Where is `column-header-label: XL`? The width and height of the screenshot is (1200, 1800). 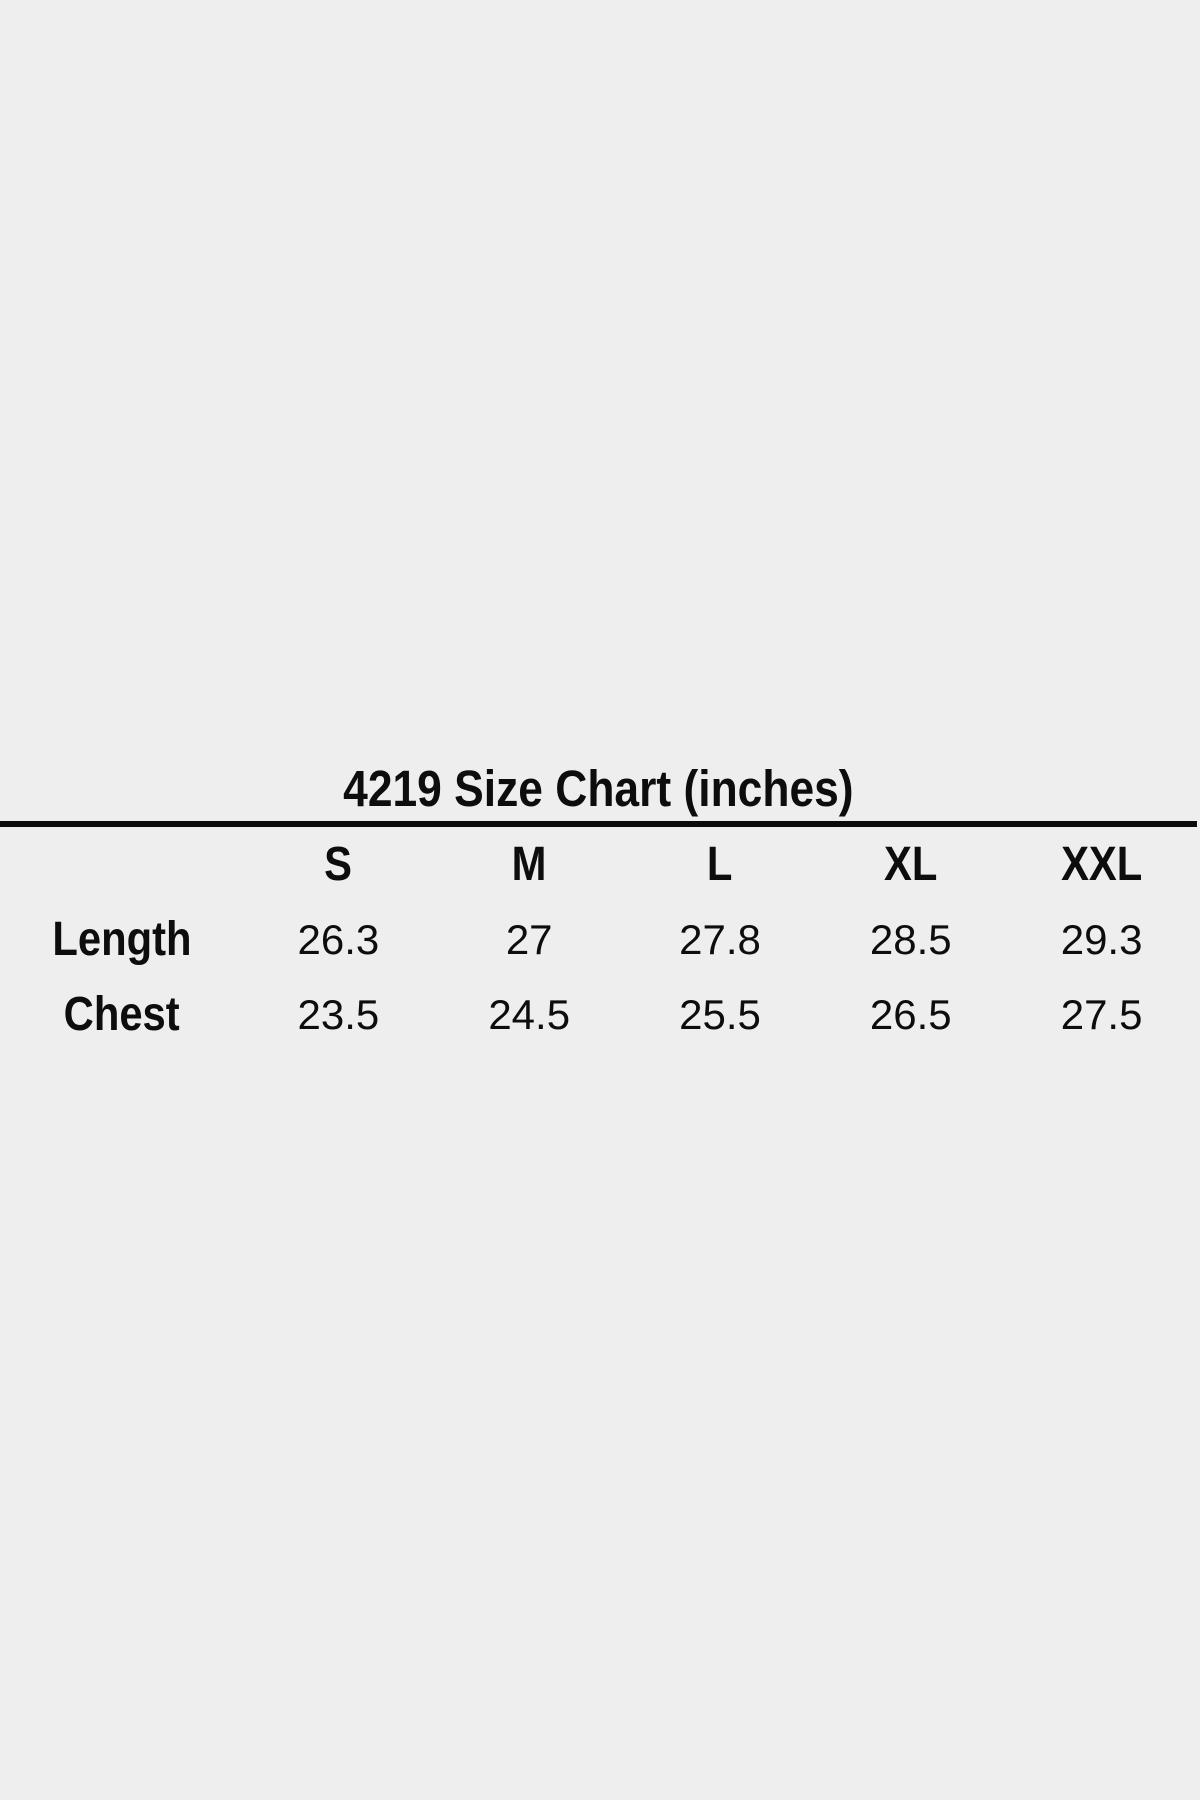
column-header-label: XL is located at coordinates (911, 864).